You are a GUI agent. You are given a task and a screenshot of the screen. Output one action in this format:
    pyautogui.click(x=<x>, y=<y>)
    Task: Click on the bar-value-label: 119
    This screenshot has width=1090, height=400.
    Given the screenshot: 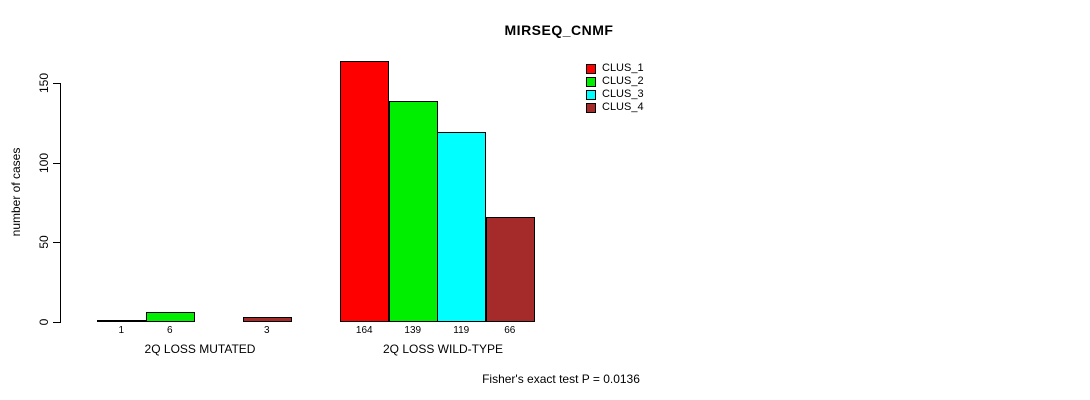 What is the action you would take?
    pyautogui.click(x=461, y=330)
    